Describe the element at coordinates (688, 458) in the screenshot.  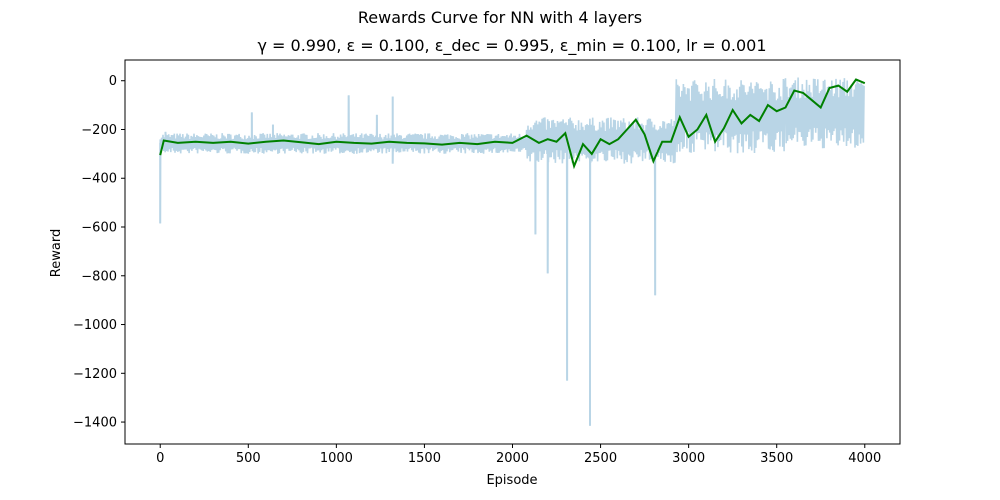
I see `x-tick-label: 3000` at that location.